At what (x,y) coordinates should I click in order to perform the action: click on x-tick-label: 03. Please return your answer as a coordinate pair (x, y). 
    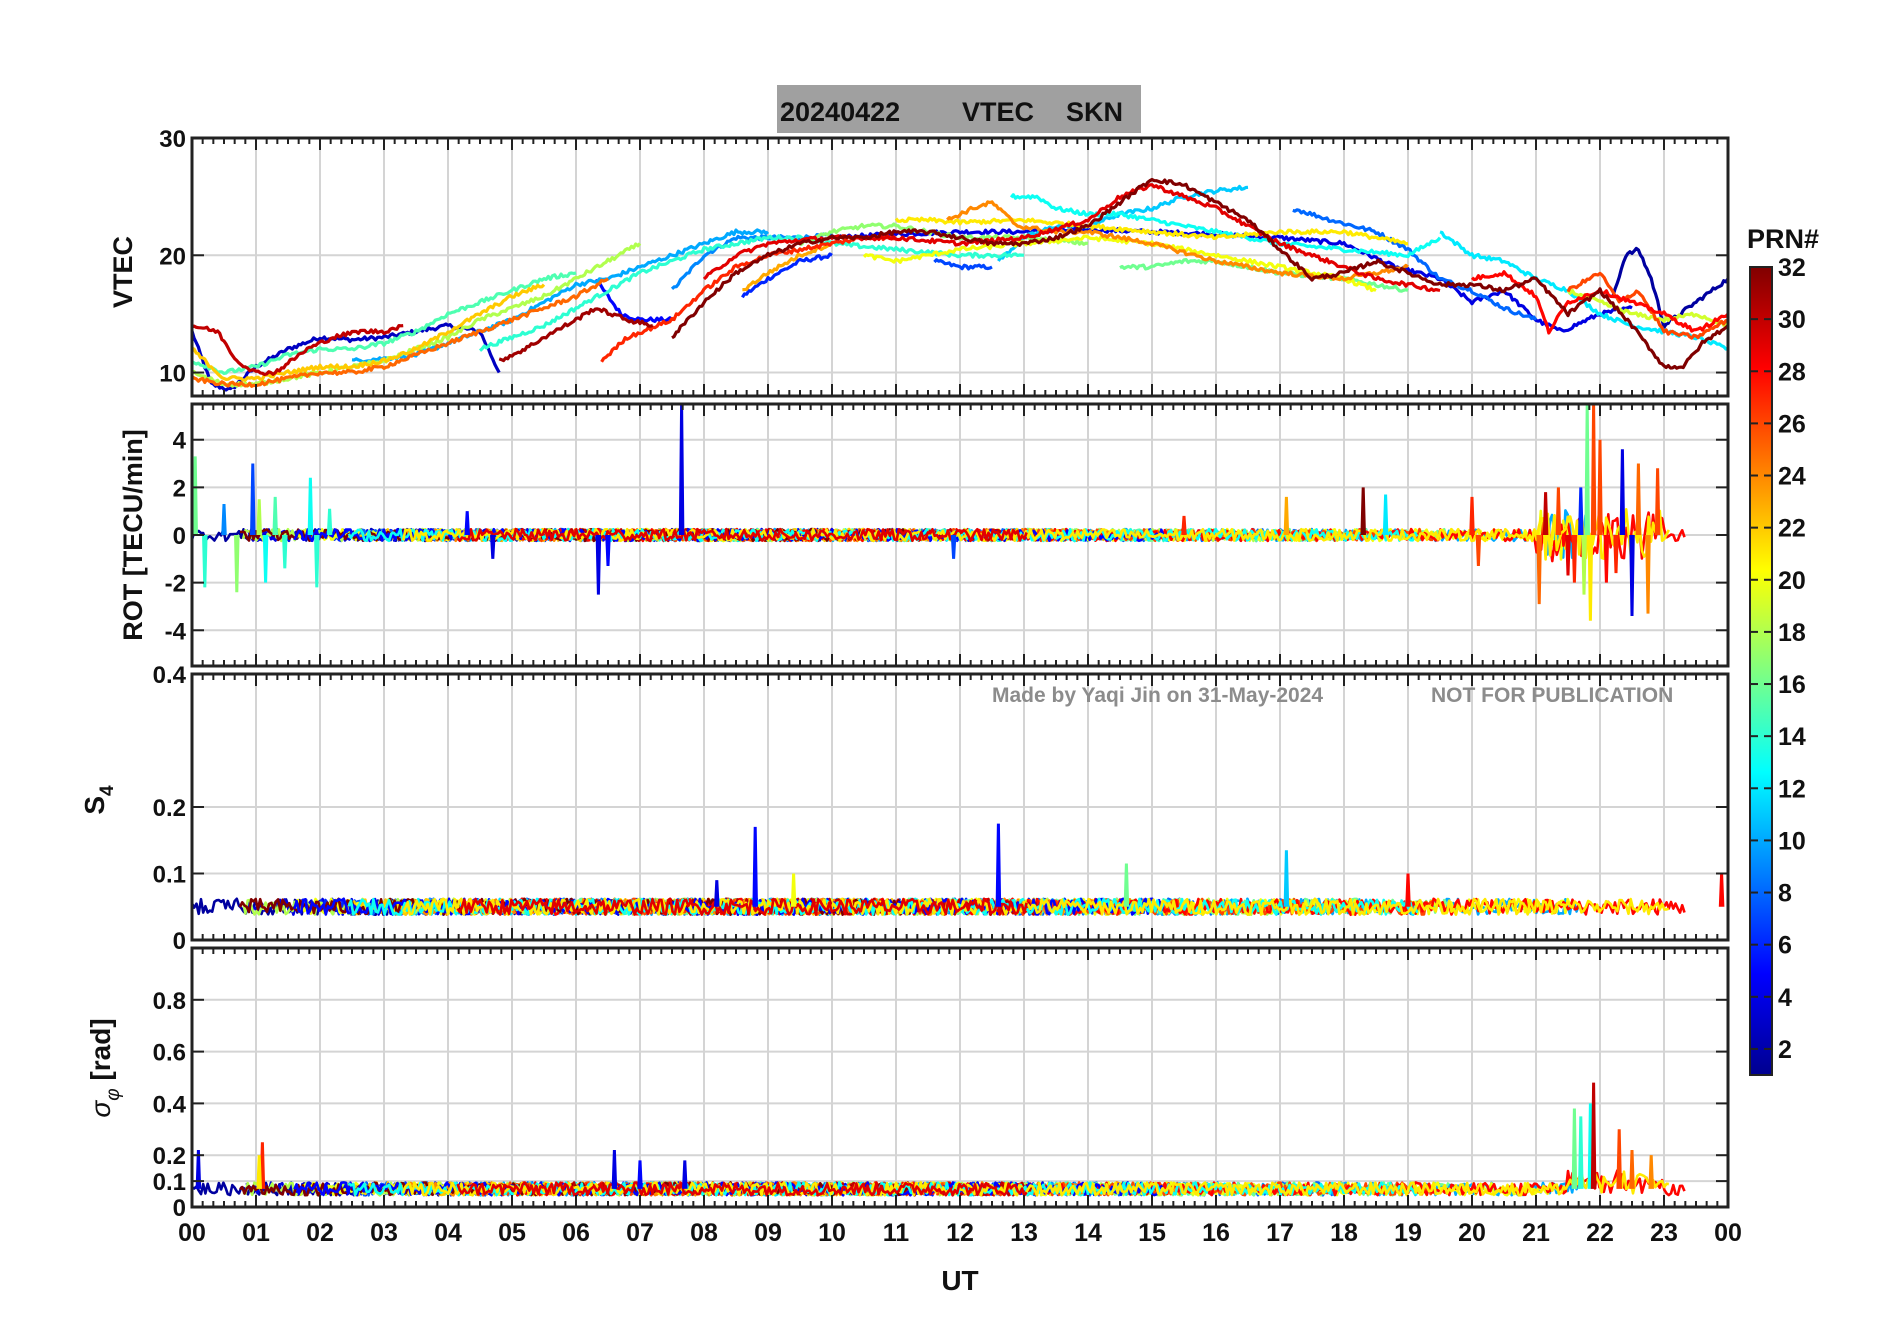
    Looking at the image, I should click on (384, 1233).